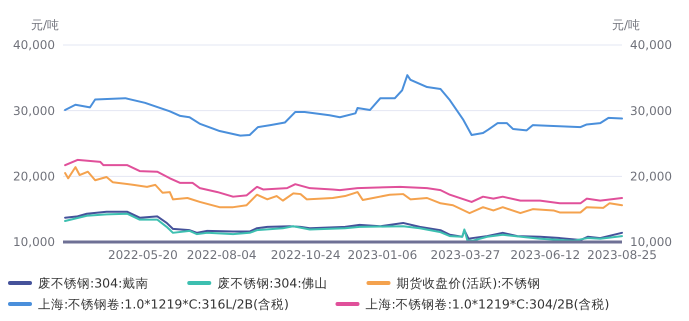 The width and height of the screenshot is (689, 321). Describe the element at coordinates (651, 242) in the screenshot. I see `y2-tick-label: 10,000` at that location.